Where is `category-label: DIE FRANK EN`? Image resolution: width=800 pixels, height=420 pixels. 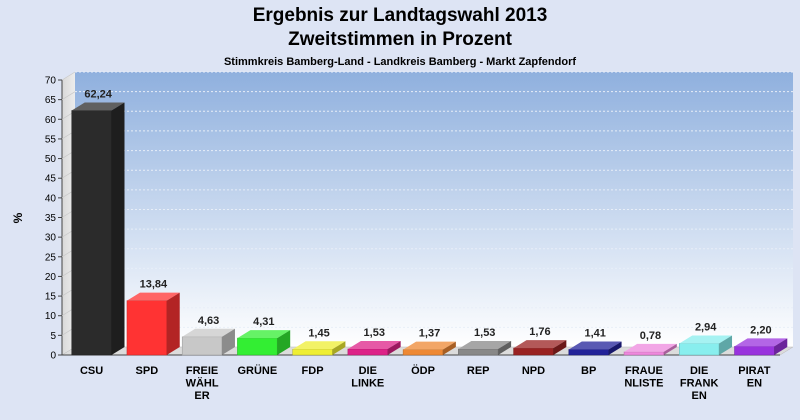 category-label: DIE FRANK EN is located at coordinates (699, 383).